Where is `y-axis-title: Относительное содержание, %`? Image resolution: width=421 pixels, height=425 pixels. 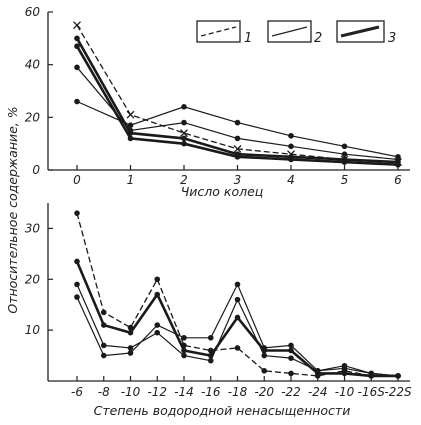
y-axis-title: Относительное содержание, % is located at coordinates (12, 209).